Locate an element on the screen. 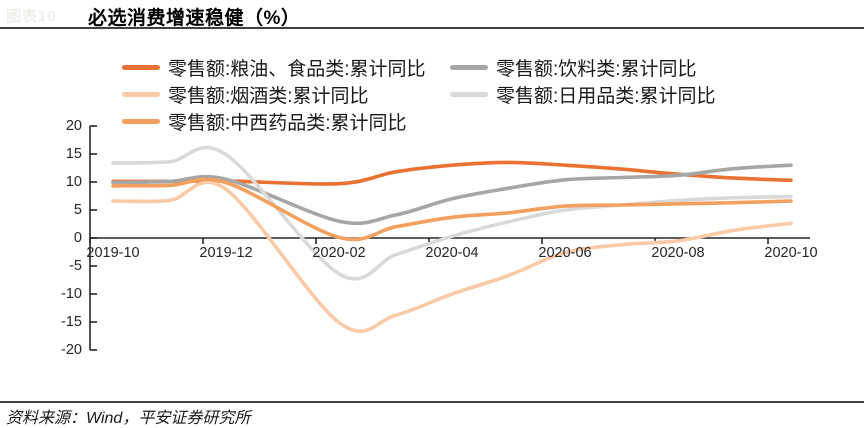  legend-swatch-daily-necessities is located at coordinates (469, 94).